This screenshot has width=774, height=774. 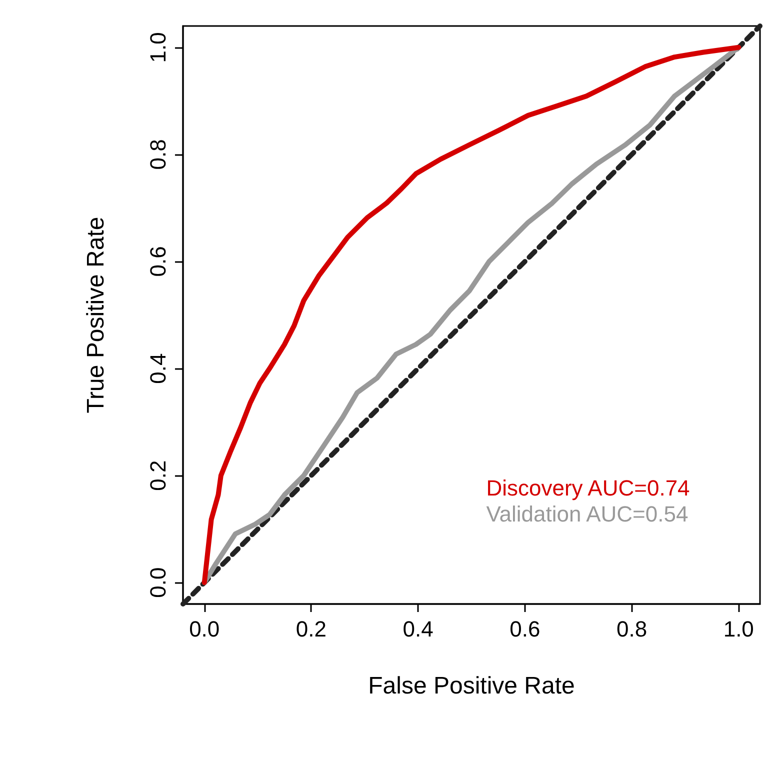 I want to click on y-tick-label: 0.4, so click(x=158, y=368).